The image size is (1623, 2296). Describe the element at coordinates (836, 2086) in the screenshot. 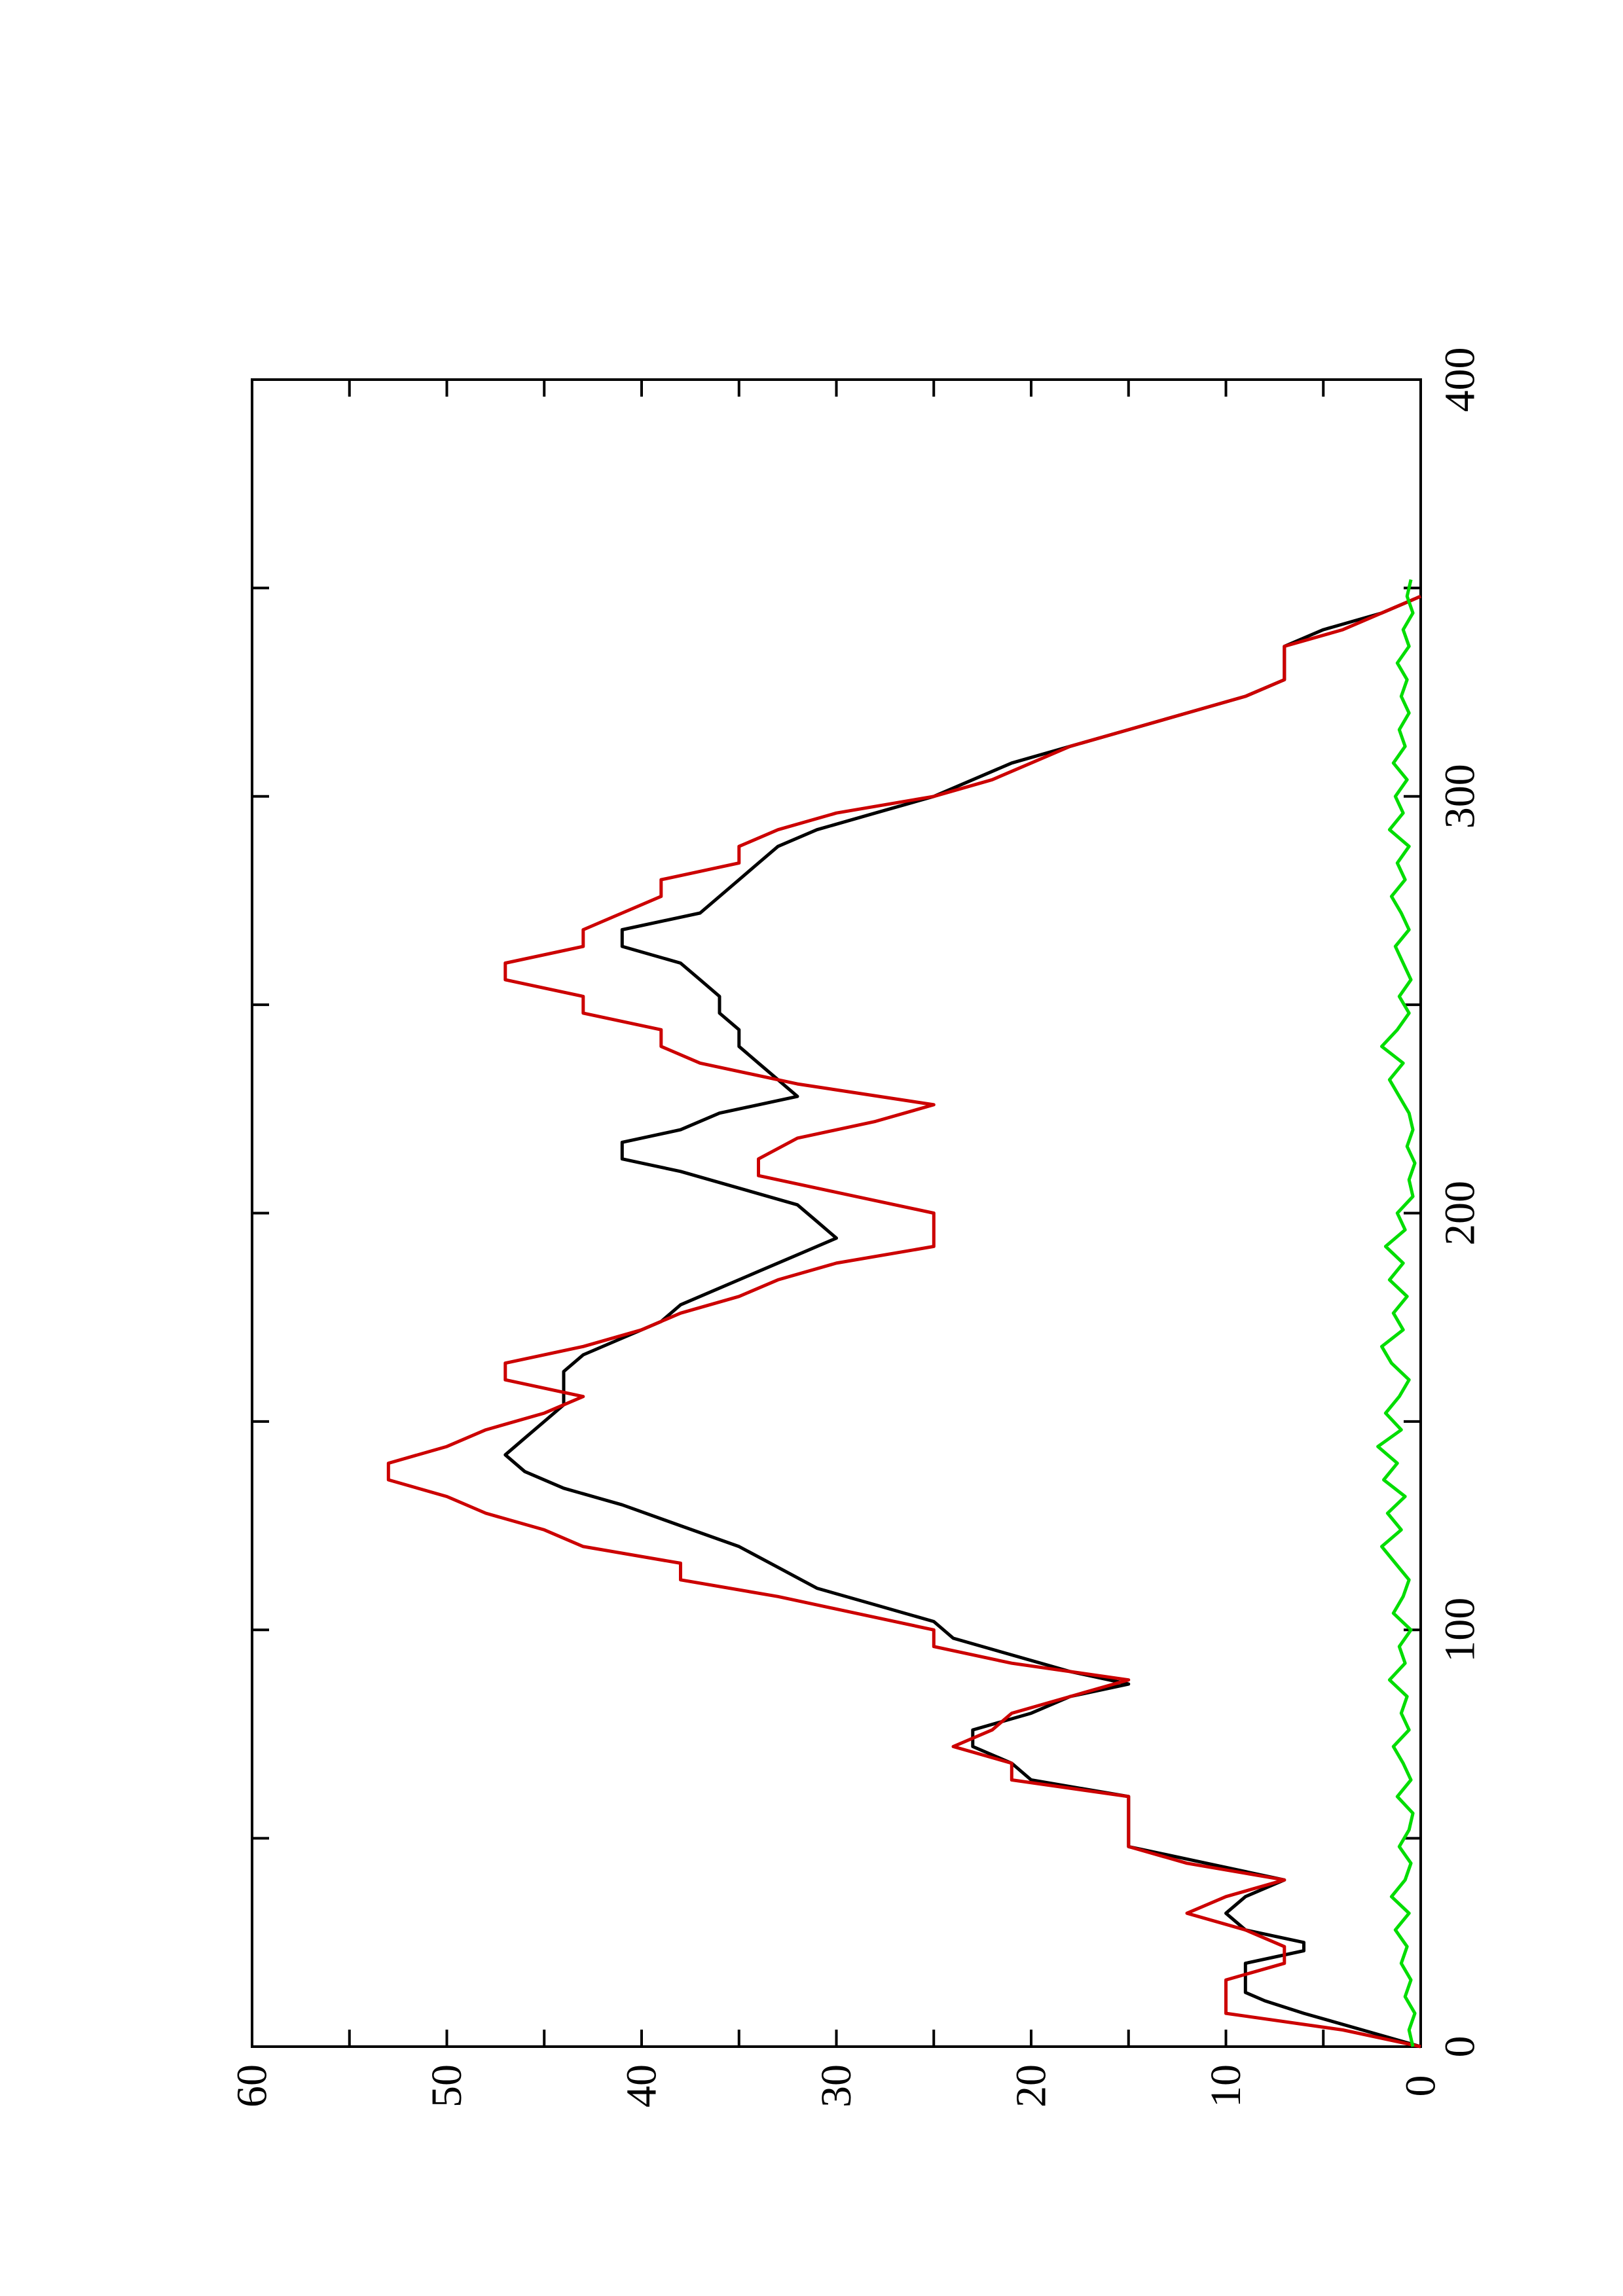

I see `y-tick-label: 30` at that location.